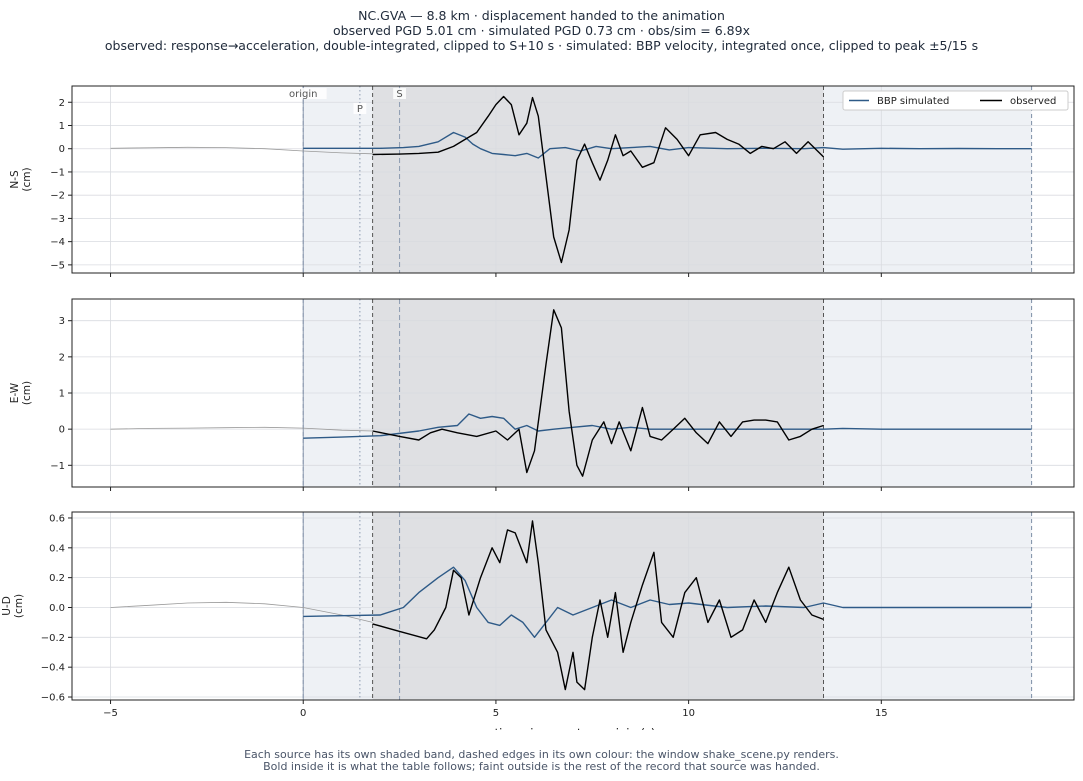  What do you see at coordinates (881, 713) in the screenshot?
I see `x-tick-label: 15` at bounding box center [881, 713].